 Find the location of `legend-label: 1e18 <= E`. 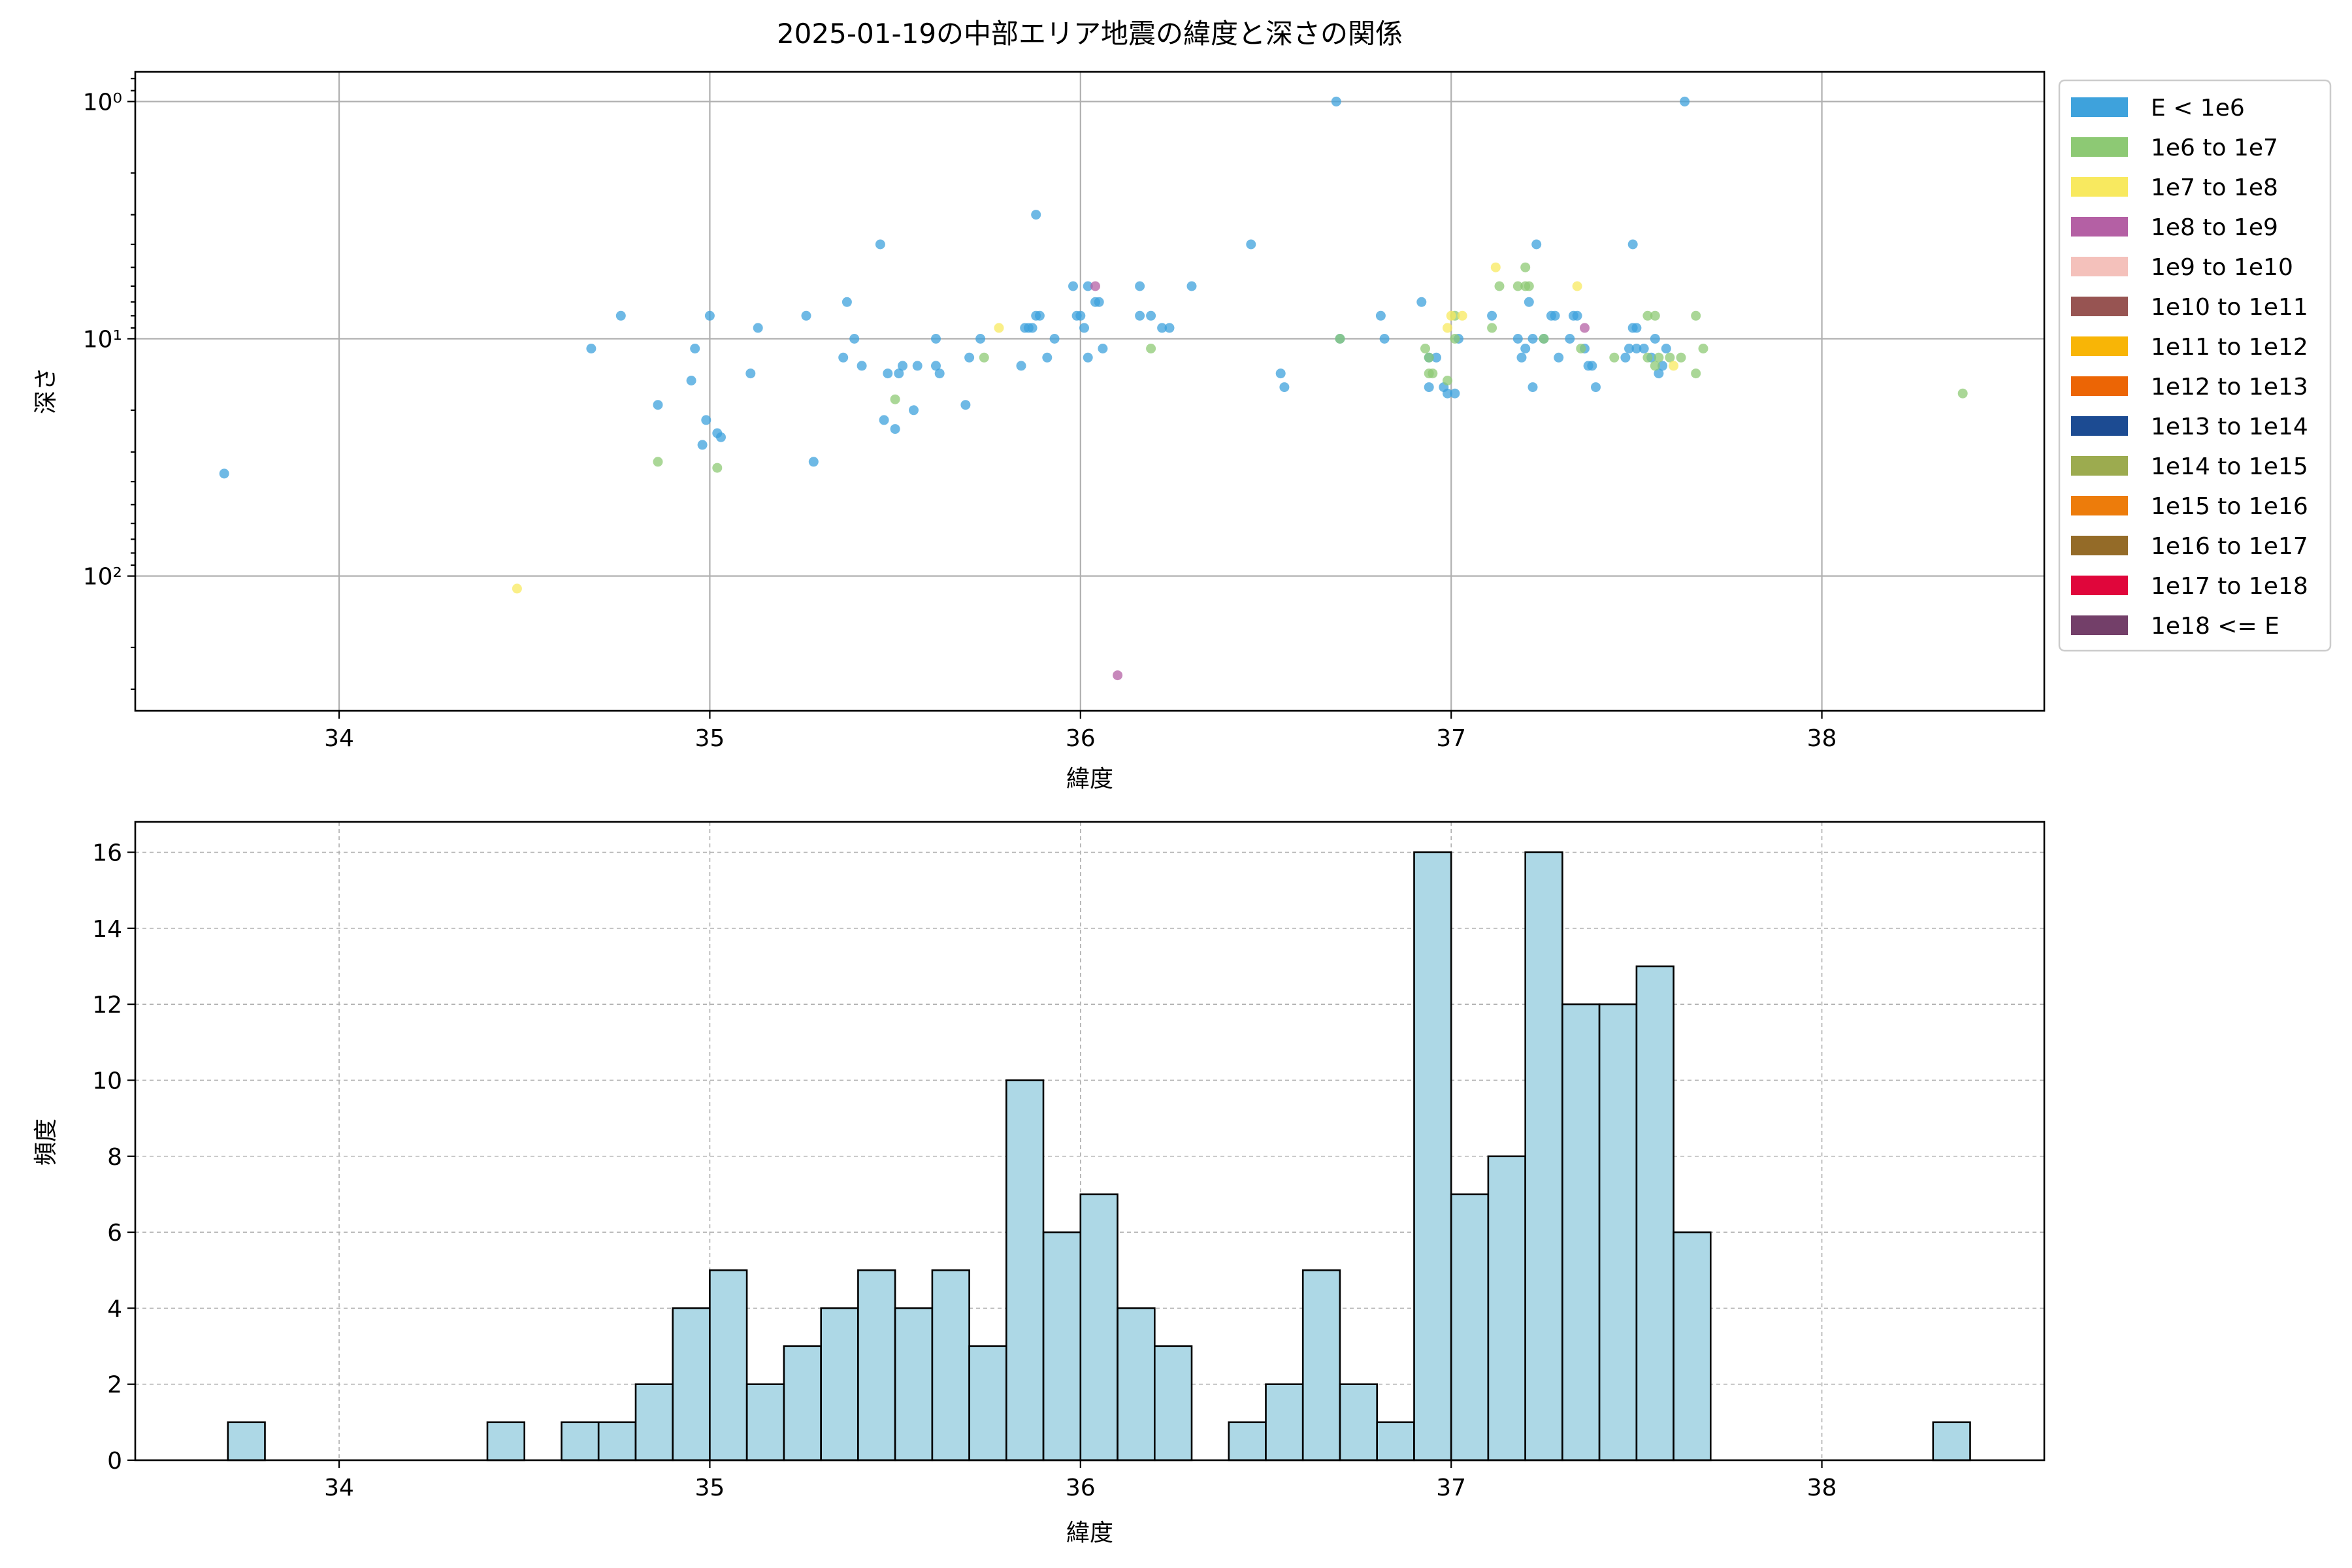

legend-label: 1e18 <= E is located at coordinates (2215, 626).